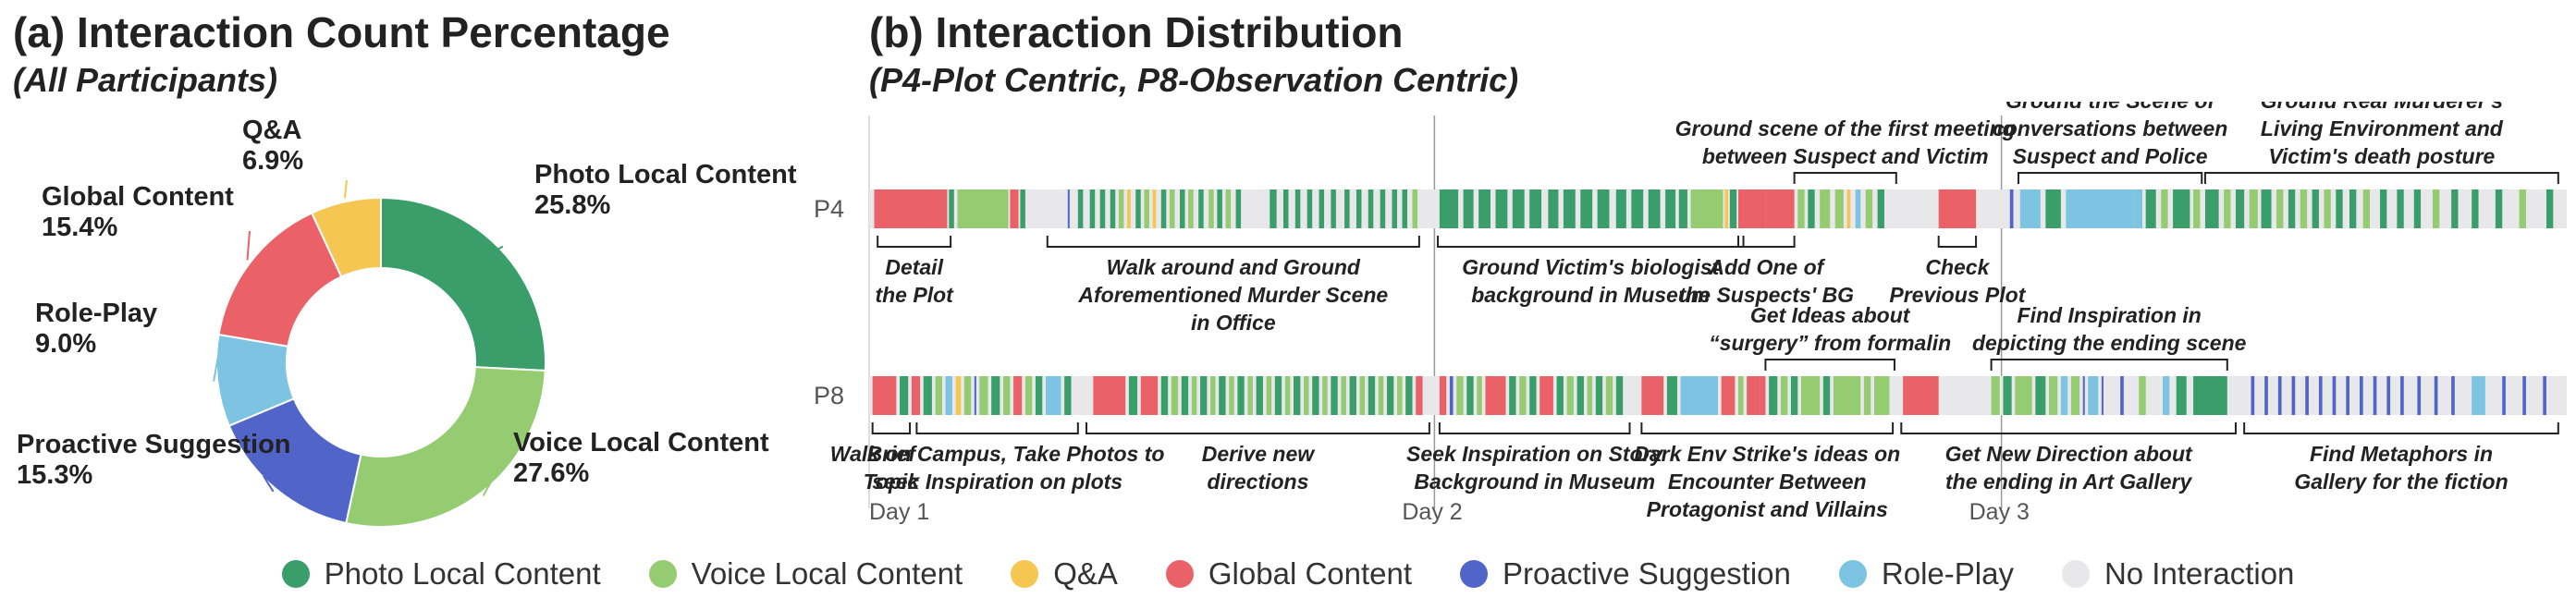  What do you see at coordinates (2382, 108) in the screenshot?
I see `annotation-text: Ground Real Murderer's` at bounding box center [2382, 108].